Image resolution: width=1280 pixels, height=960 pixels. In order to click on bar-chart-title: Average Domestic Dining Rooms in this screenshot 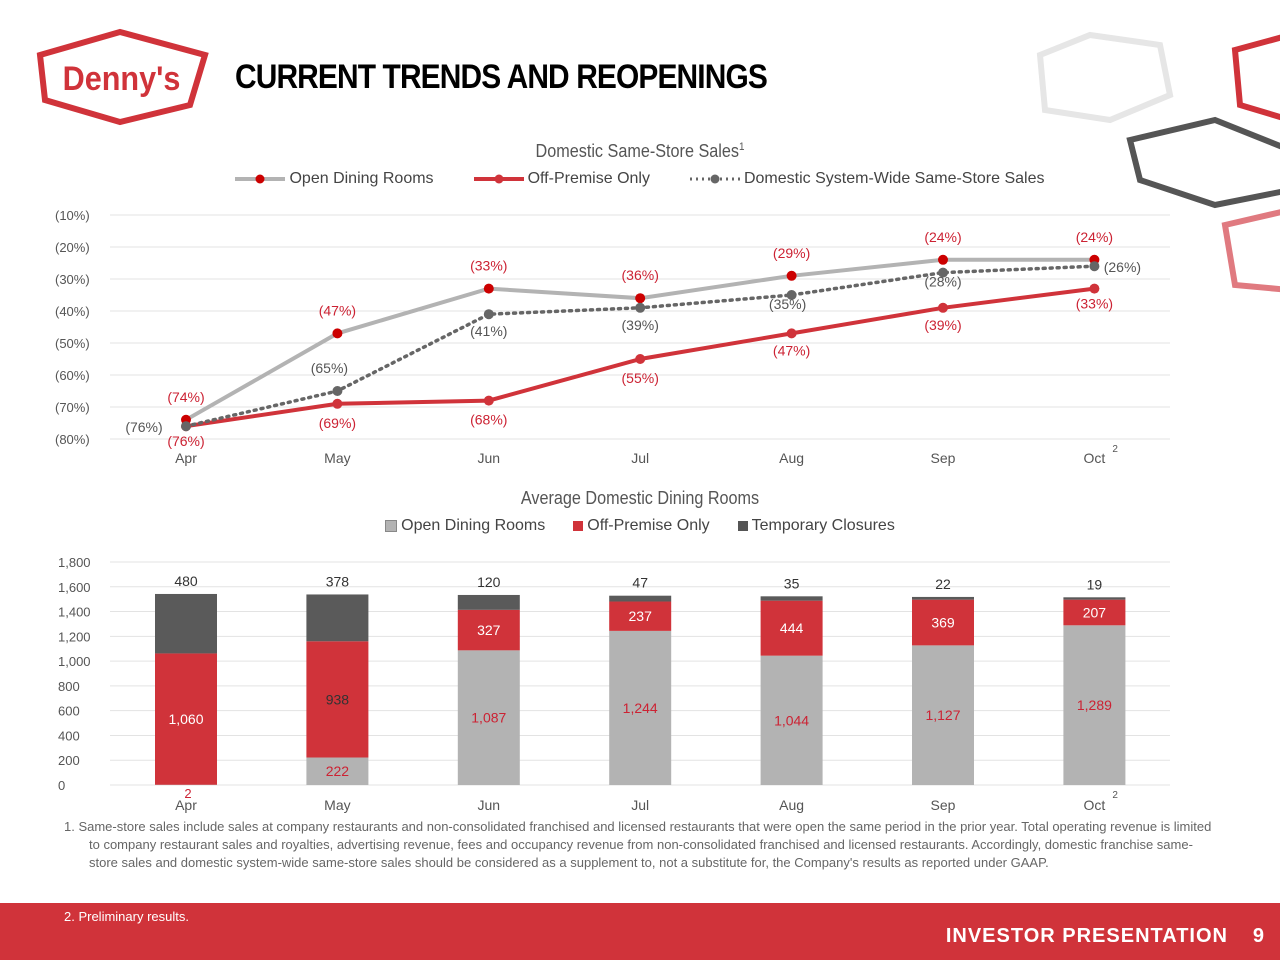, I will do `click(640, 498)`.